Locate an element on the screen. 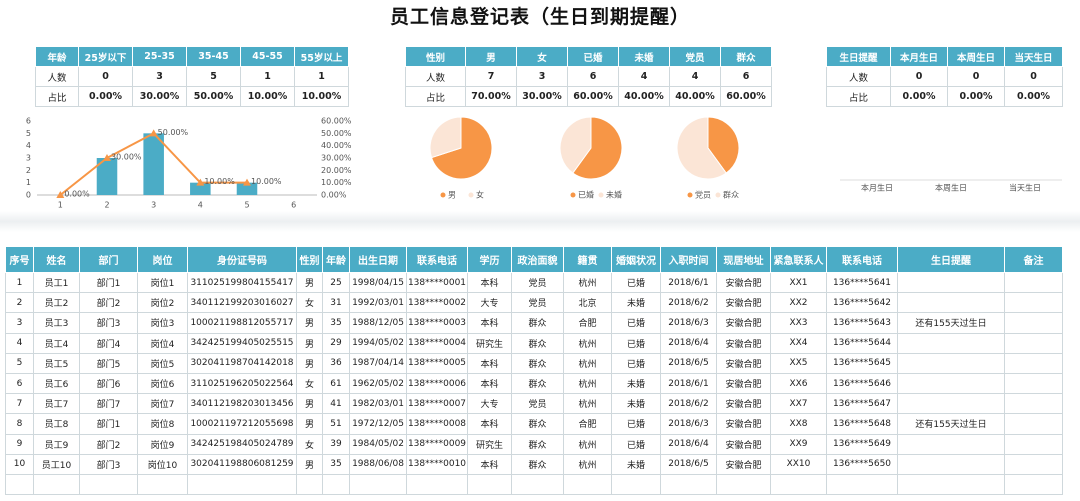 The width and height of the screenshot is (1080, 501). cell: 0 is located at coordinates (1033, 76).